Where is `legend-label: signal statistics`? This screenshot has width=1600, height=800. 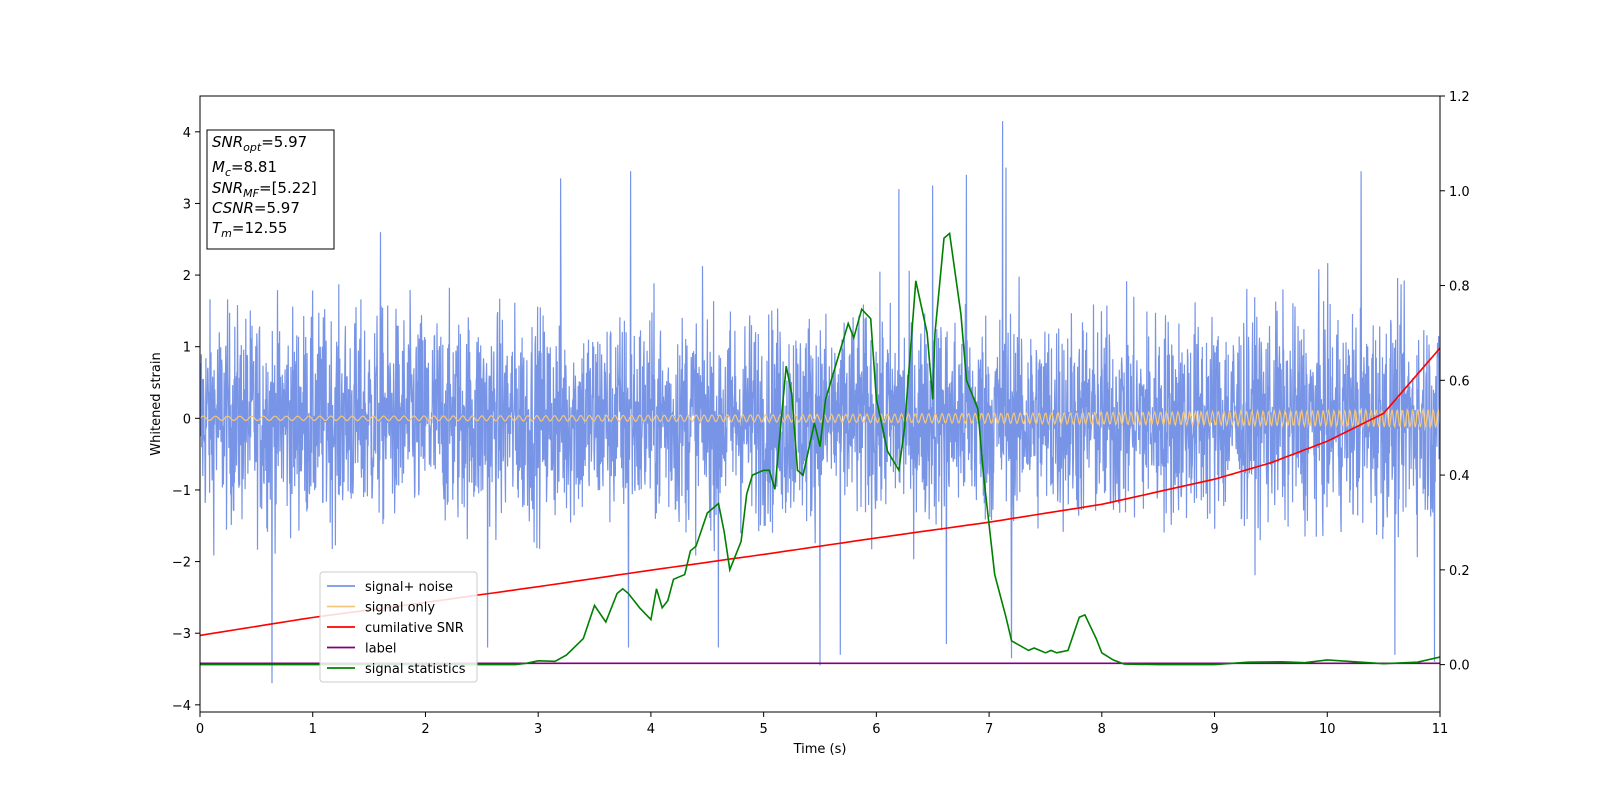
legend-label: signal statistics is located at coordinates (415, 669).